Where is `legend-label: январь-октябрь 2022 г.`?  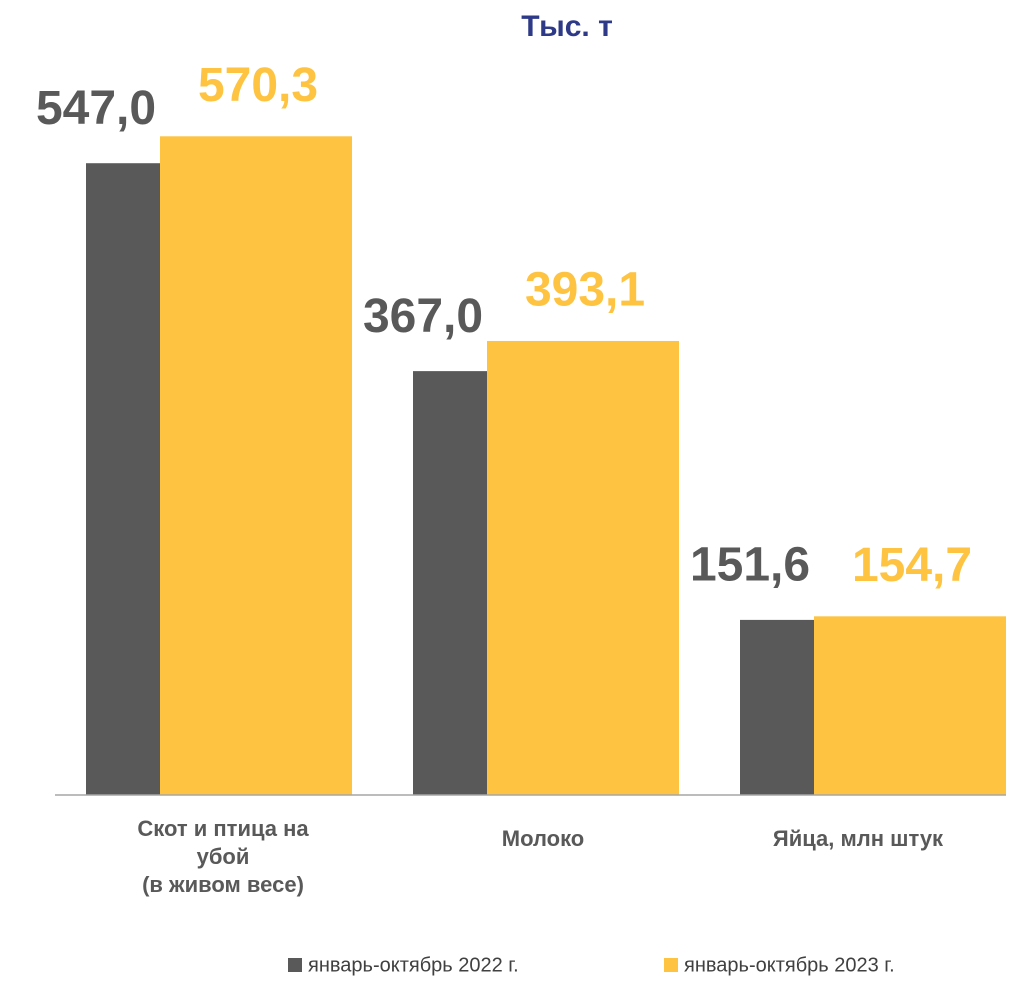
legend-label: январь-октябрь 2022 г. is located at coordinates (413, 965).